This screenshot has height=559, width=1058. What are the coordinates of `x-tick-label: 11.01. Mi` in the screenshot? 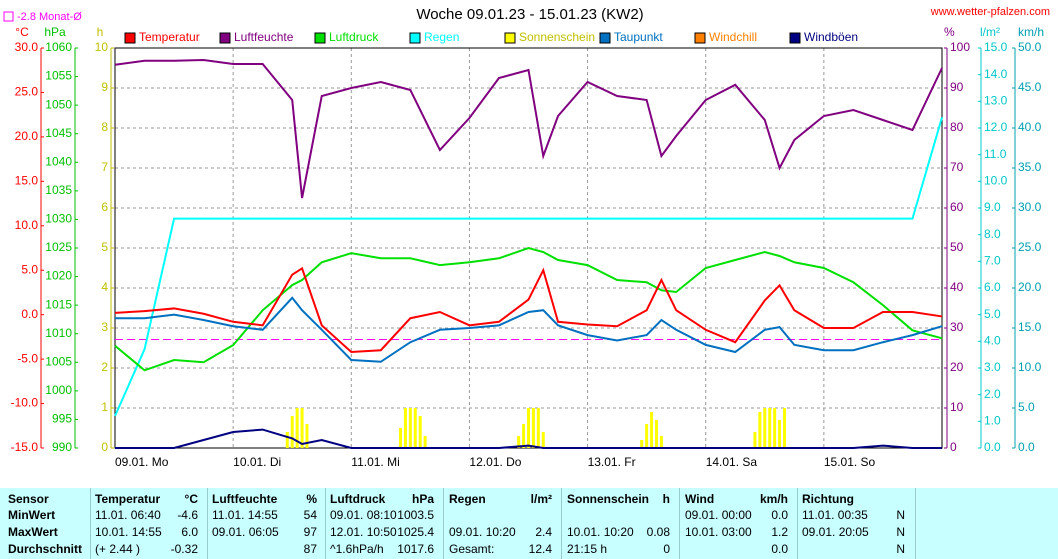 It's located at (375, 462).